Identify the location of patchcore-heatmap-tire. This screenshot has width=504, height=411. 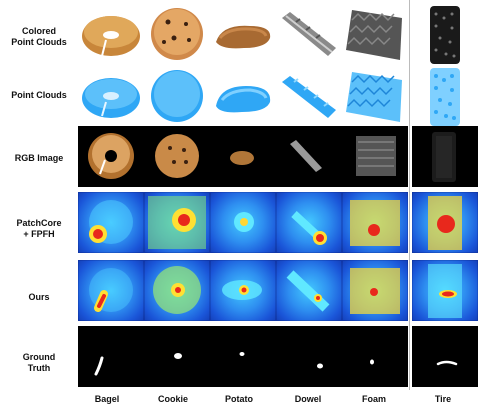
(445, 222).